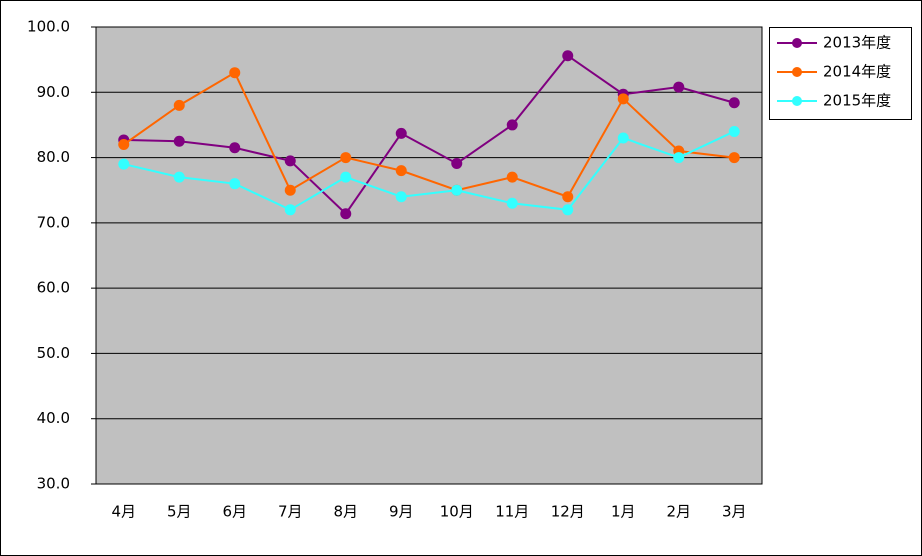 This screenshot has height=556, width=922. What do you see at coordinates (568, 512) in the screenshot?
I see `x-tick-label: 12月` at bounding box center [568, 512].